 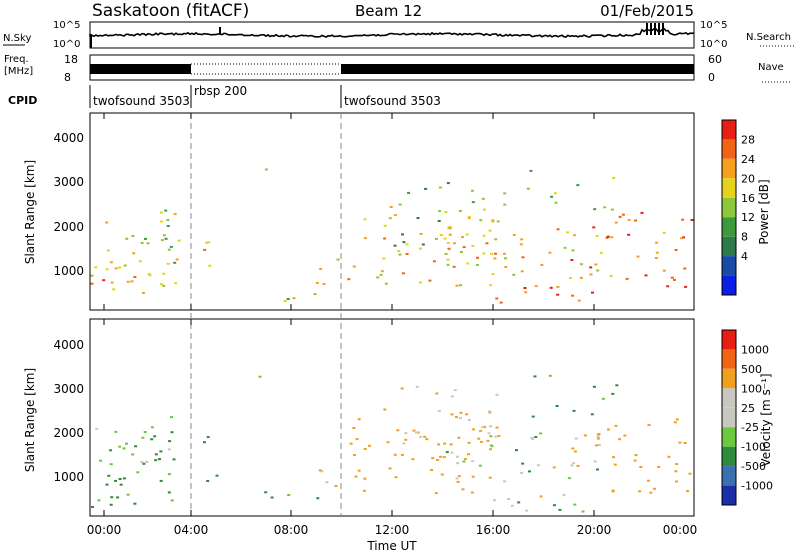 I want to click on nsky-label: N.Sky, so click(x=17, y=38).